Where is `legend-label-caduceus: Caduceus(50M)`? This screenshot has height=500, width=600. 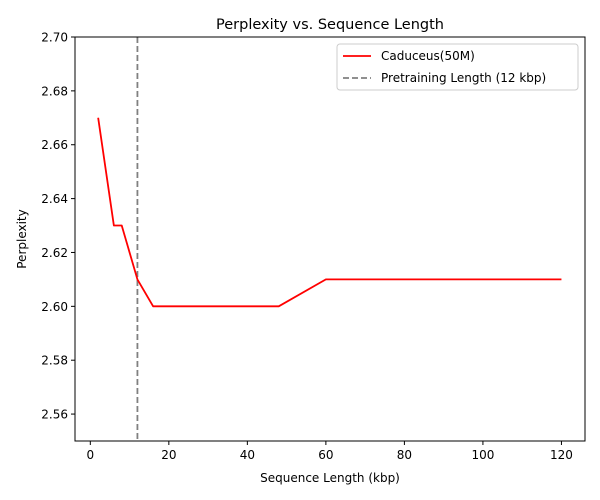 legend-label-caduceus: Caduceus(50M) is located at coordinates (428, 56).